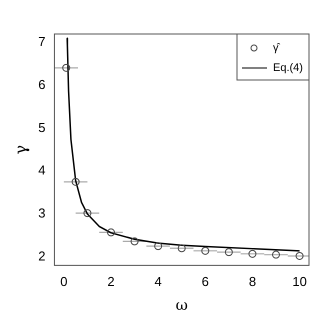 The height and width of the screenshot is (327, 327). I want to click on x-tick-label: 6, so click(205, 281).